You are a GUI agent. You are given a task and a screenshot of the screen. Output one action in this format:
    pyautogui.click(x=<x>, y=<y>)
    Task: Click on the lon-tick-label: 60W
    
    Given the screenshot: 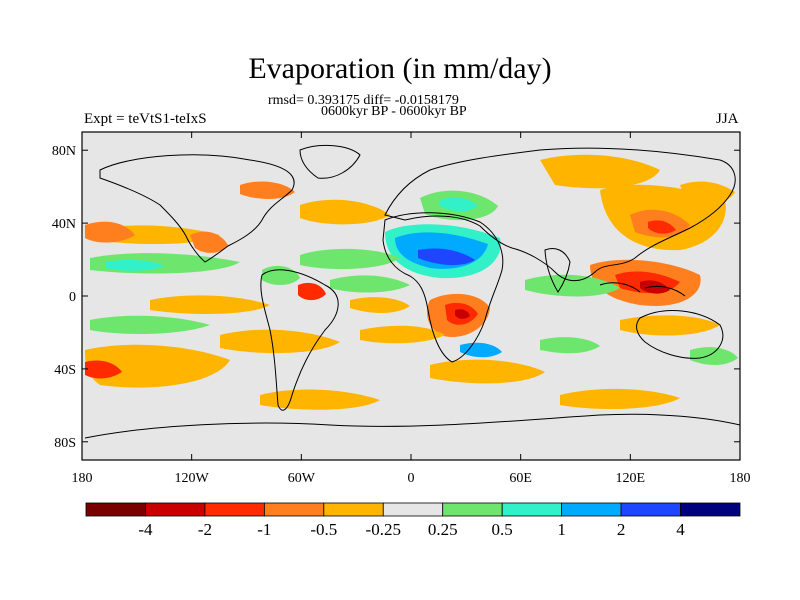 What is the action you would take?
    pyautogui.click(x=302, y=478)
    